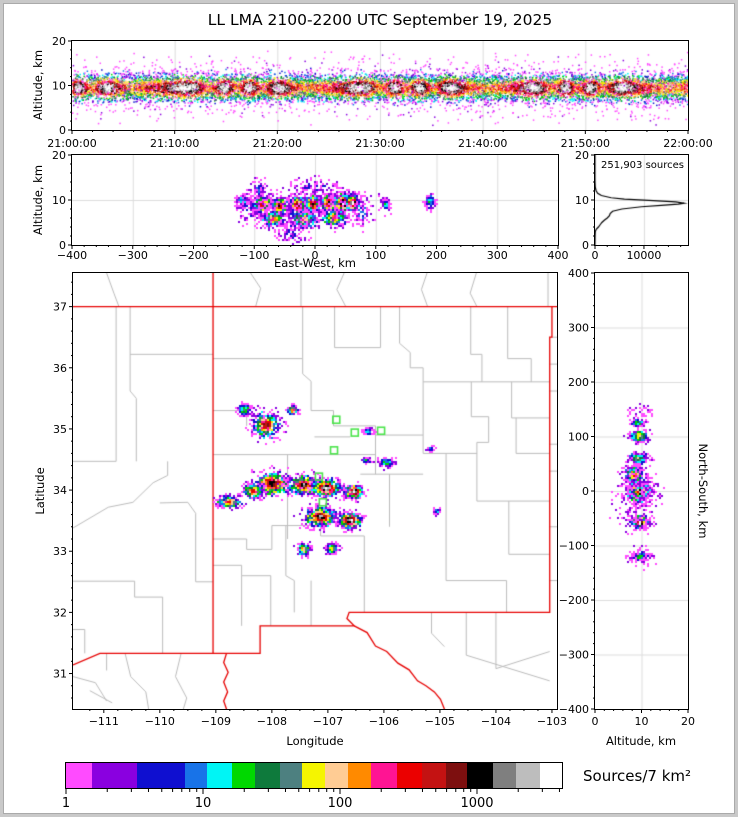  Describe the element at coordinates (703, 491) in the screenshot. I see `ns-panel-ylabel: North-South, km` at that location.